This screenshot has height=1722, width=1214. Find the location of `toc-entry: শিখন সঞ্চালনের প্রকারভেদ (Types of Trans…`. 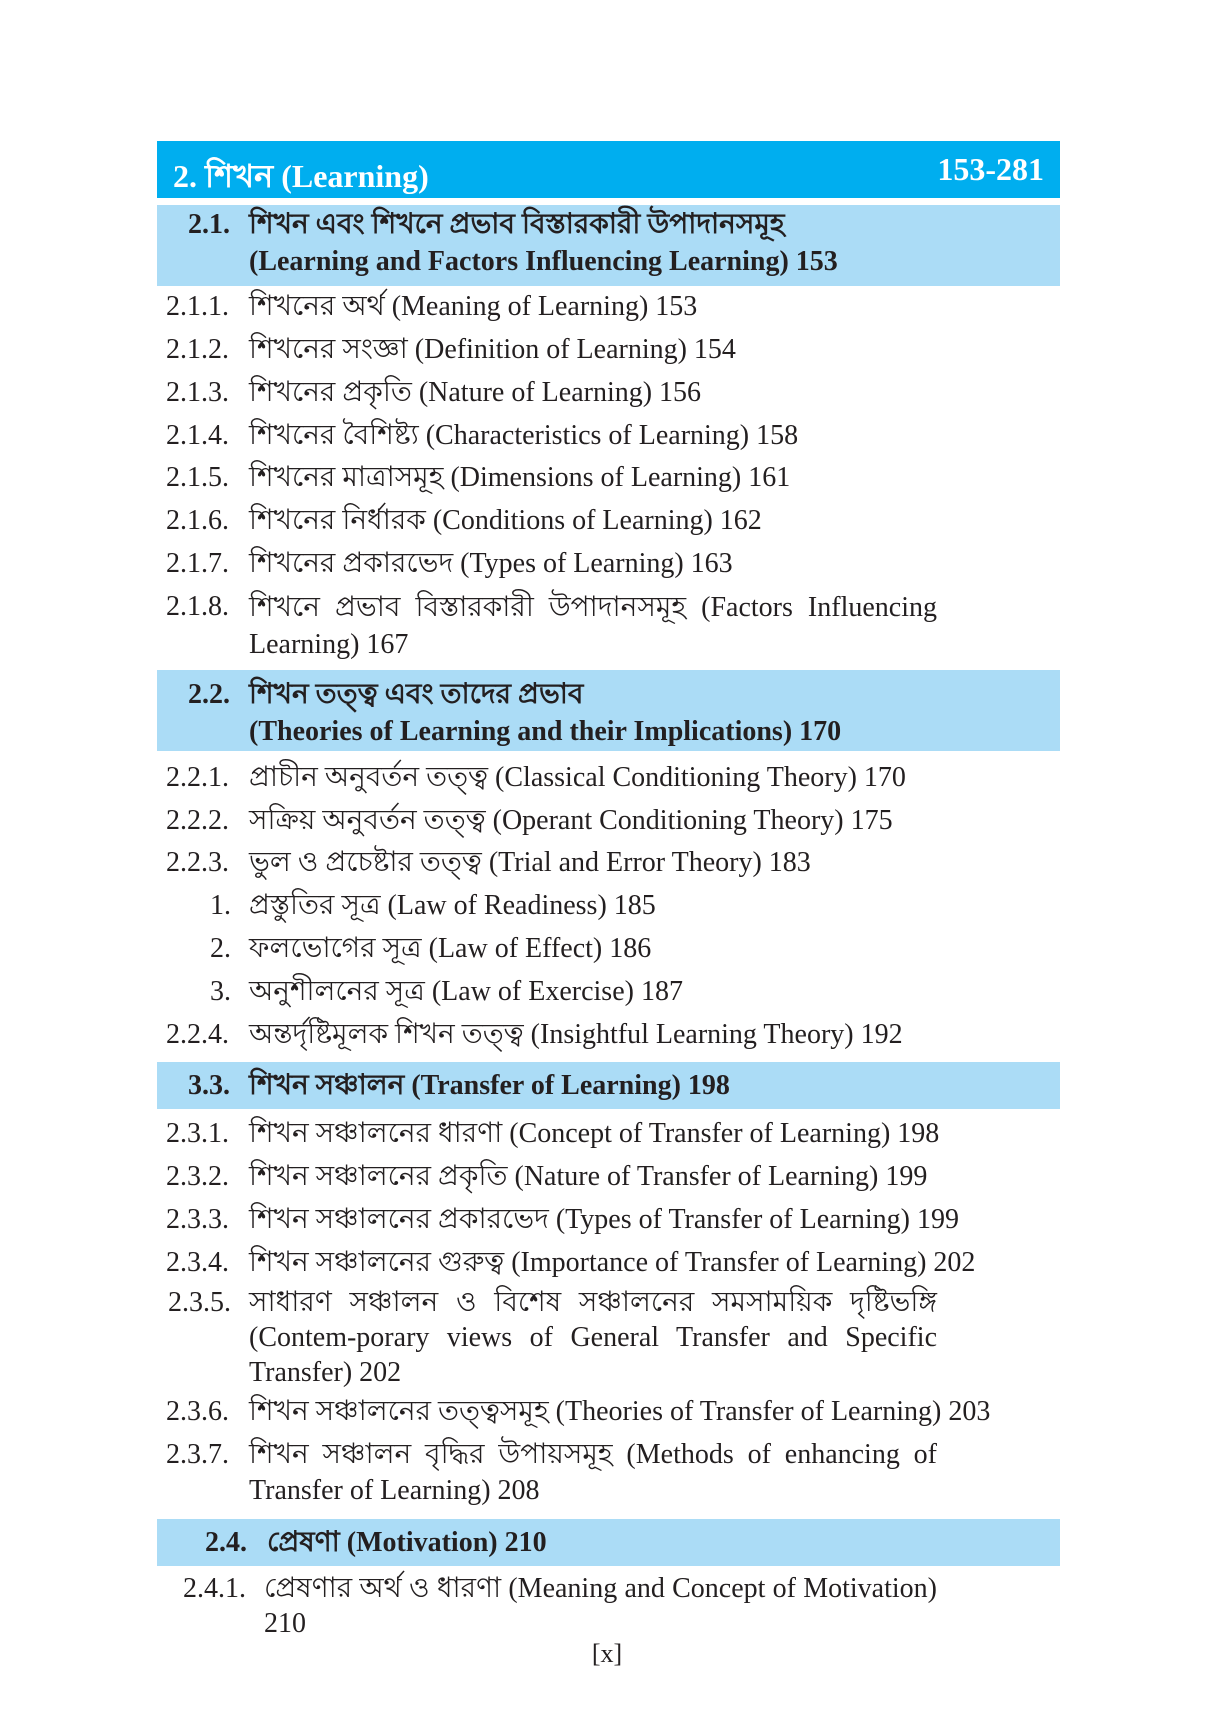

toc-entry: শিখন সঞ্চালনের প্রকারভেদ (Types of Trans… is located at coordinates (604, 1219).